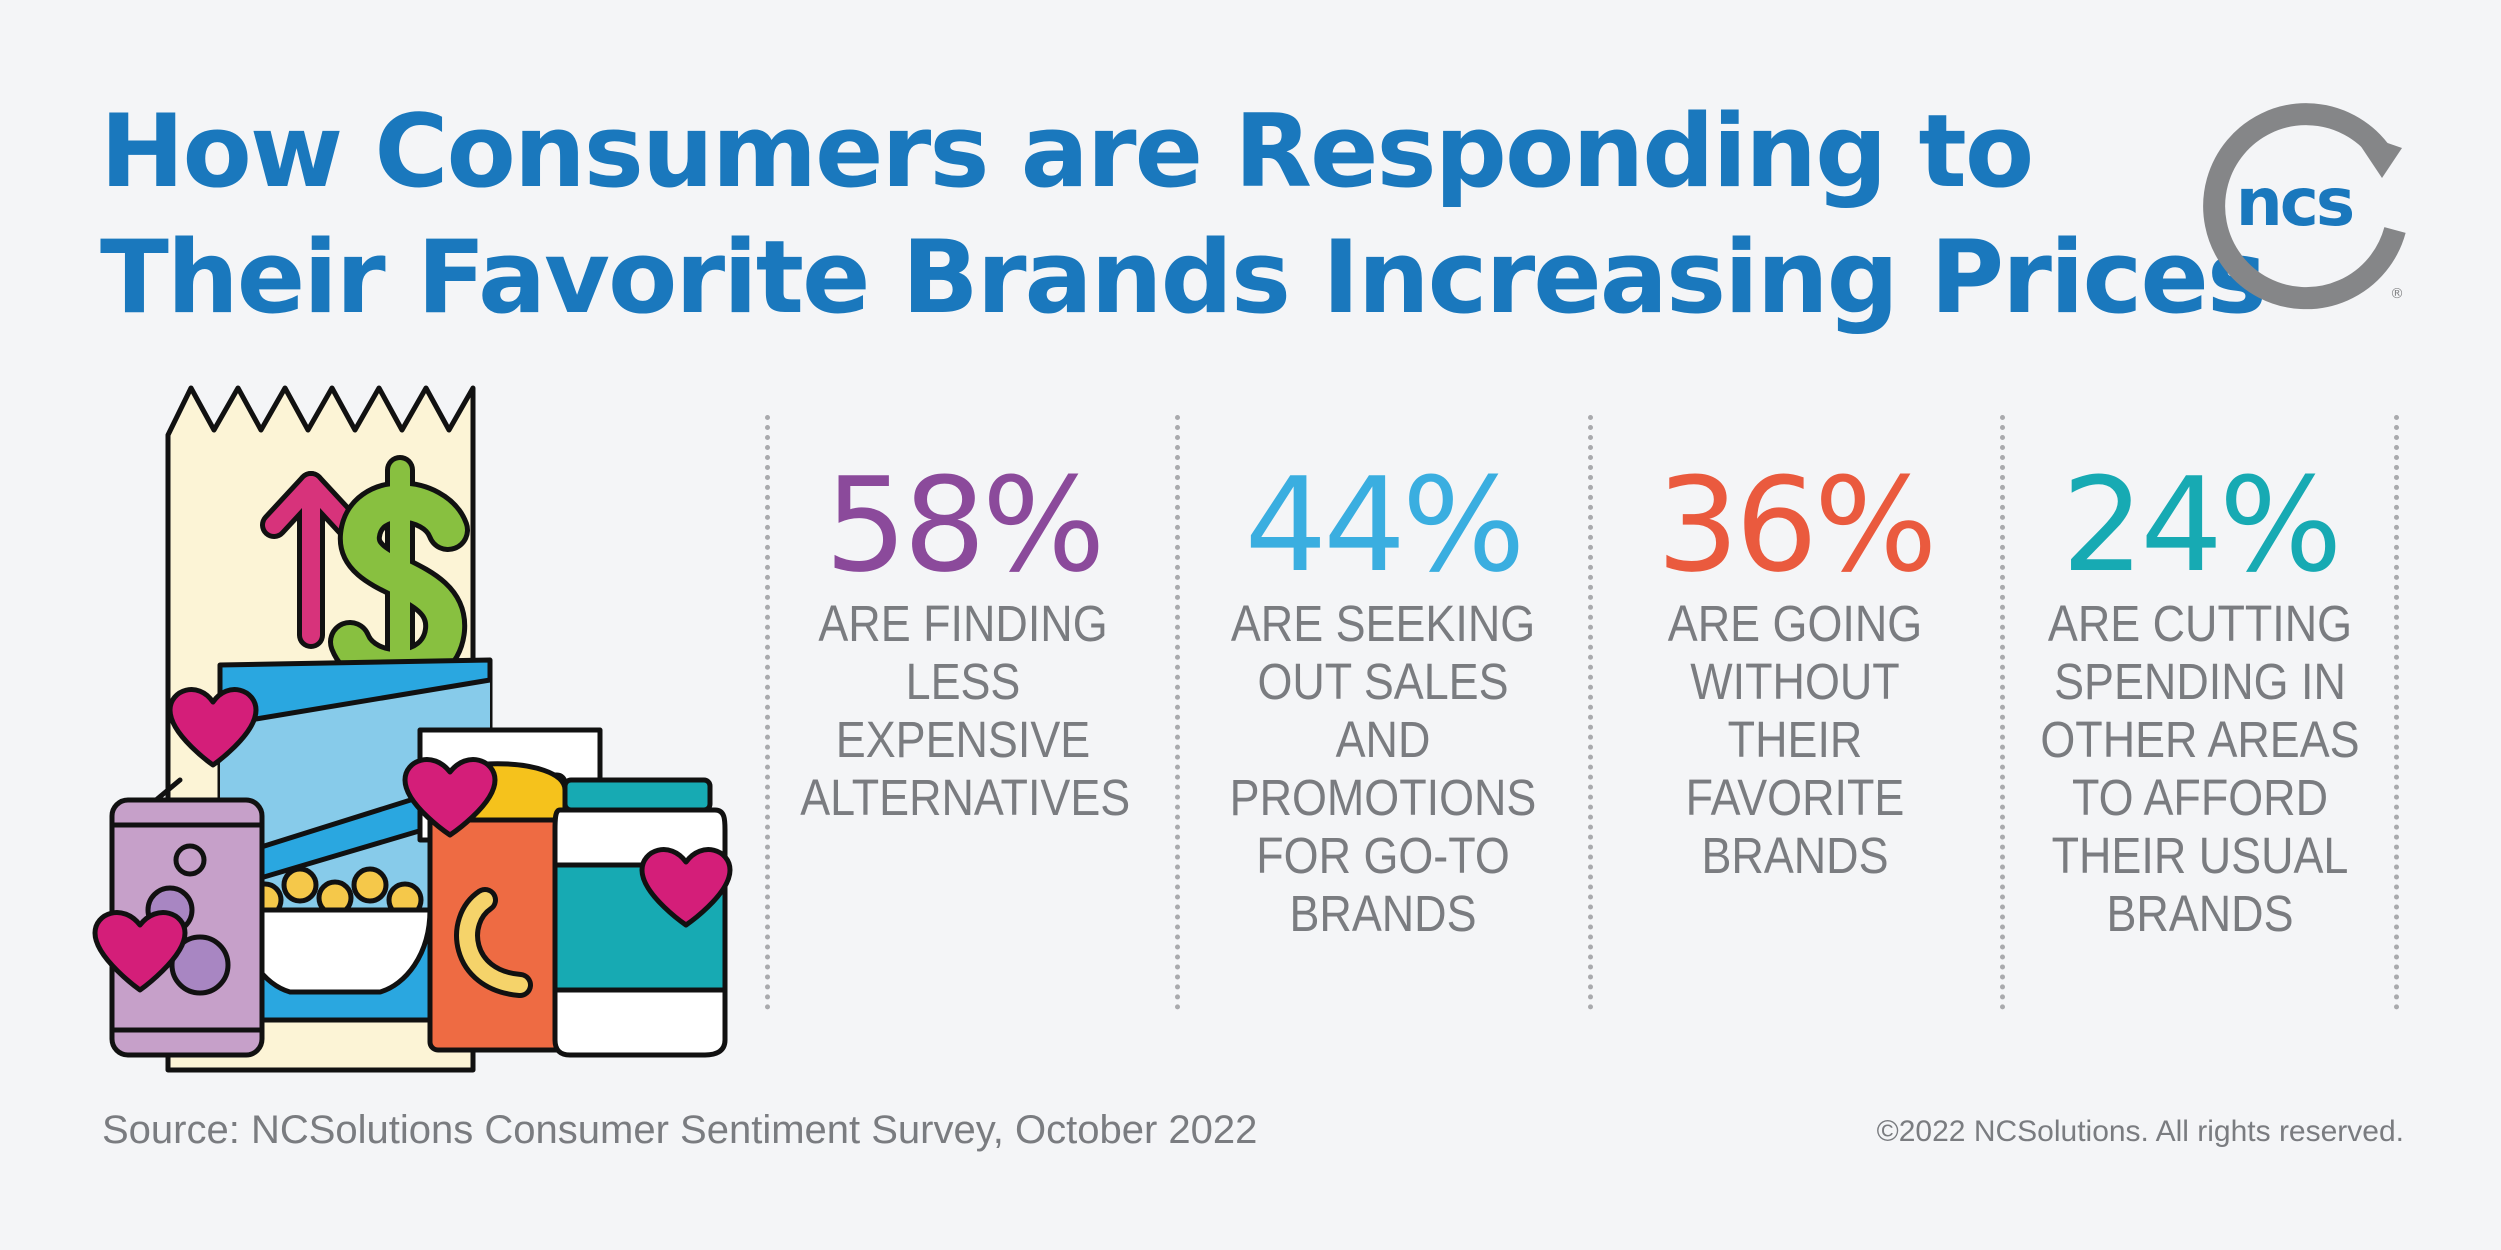 This screenshot has height=1250, width=2501. What do you see at coordinates (1795, 623) in the screenshot?
I see `stat-line: ARE GOING` at bounding box center [1795, 623].